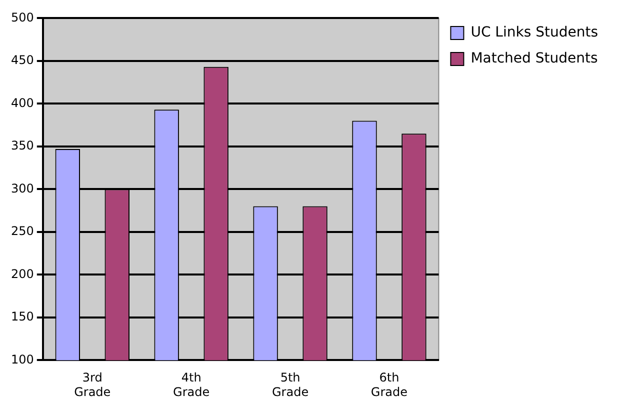 The height and width of the screenshot is (413, 630). Describe the element at coordinates (22, 359) in the screenshot. I see `y-tick-label: 100` at that location.